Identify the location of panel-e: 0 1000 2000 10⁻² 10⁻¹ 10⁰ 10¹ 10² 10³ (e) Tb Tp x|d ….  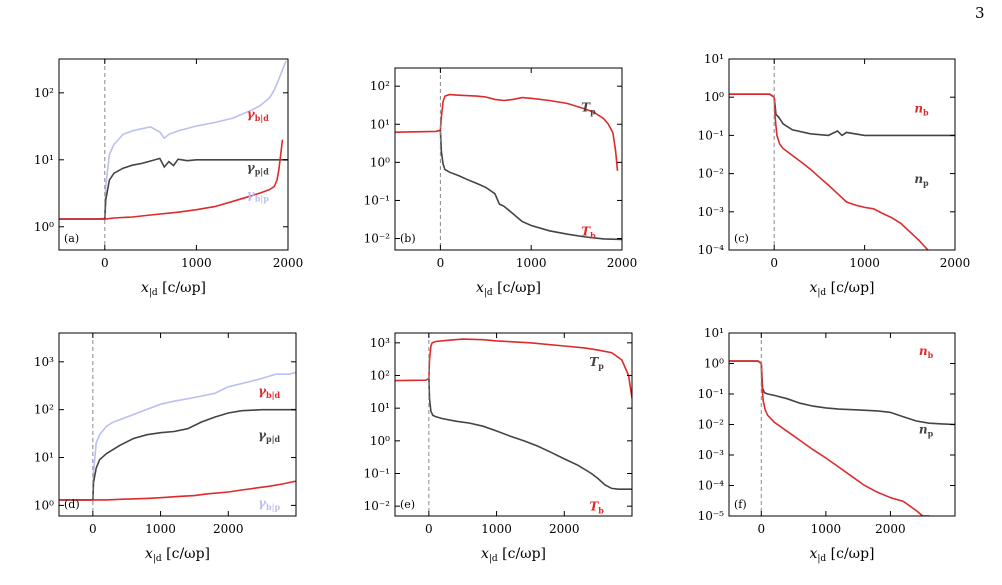
(498, 448).